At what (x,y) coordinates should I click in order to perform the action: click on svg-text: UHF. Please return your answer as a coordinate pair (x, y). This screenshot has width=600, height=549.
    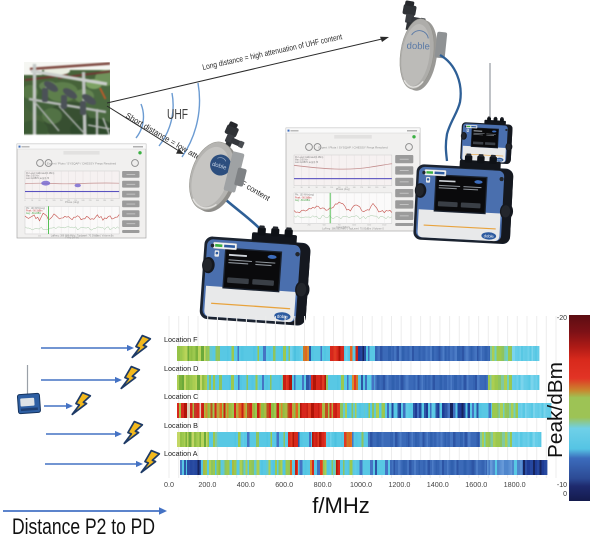
    Looking at the image, I should click on (177, 114).